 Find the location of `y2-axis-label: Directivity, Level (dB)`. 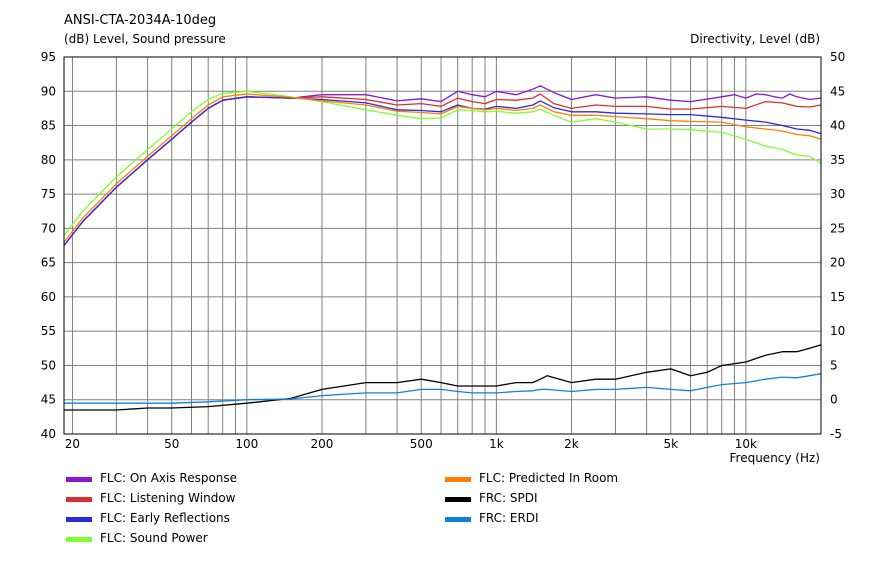

y2-axis-label: Directivity, Level (dB) is located at coordinates (755, 39).